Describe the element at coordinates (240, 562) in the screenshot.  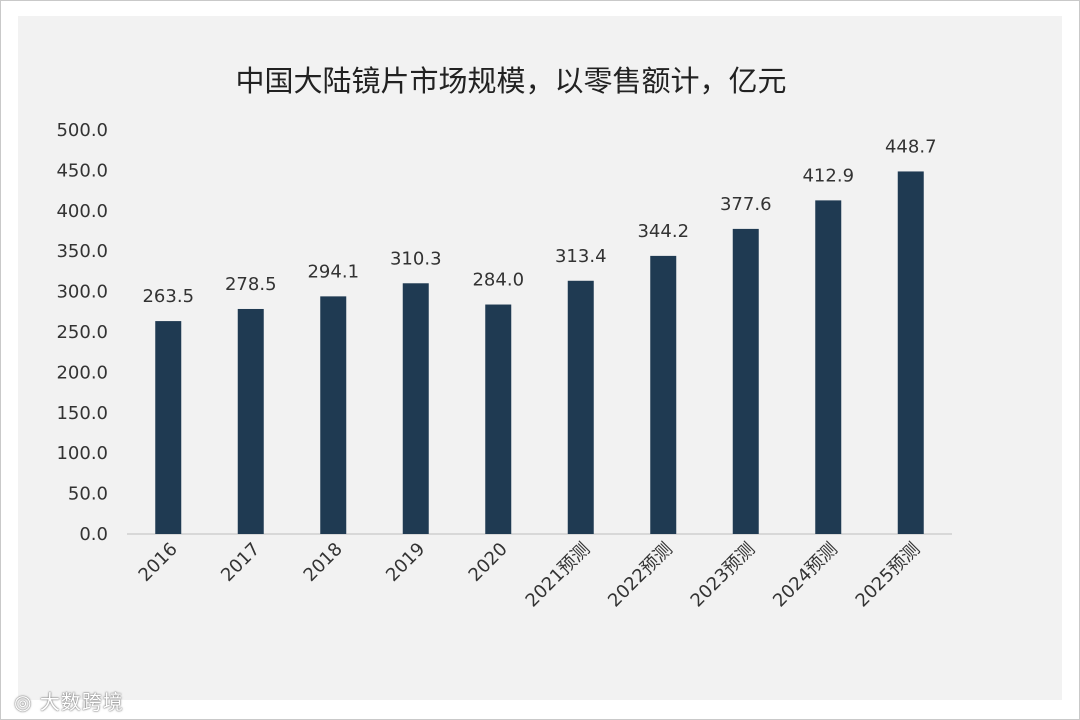
I see `x-tick-label: 2017` at that location.